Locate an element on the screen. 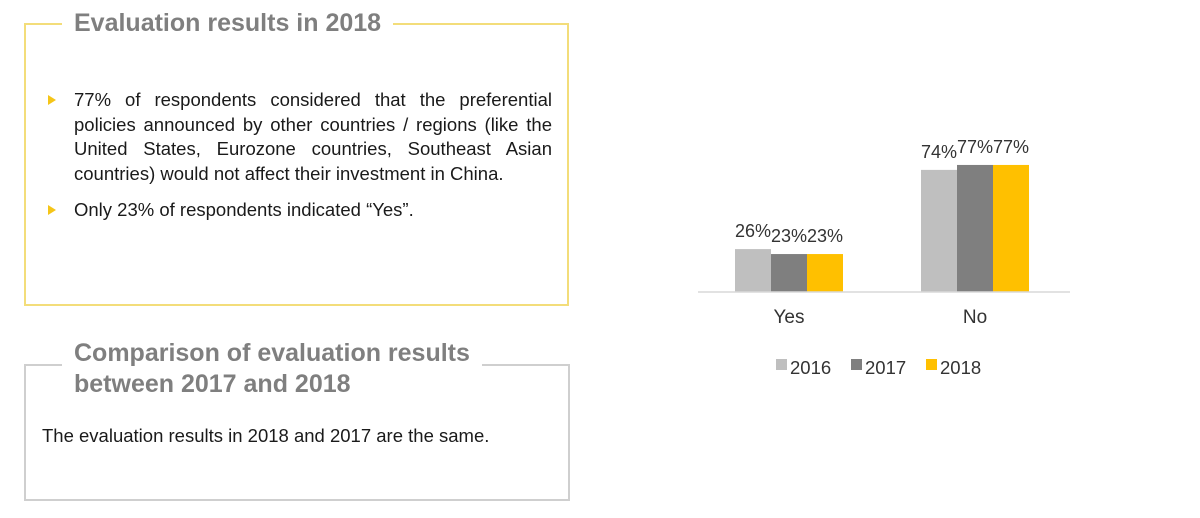 The width and height of the screenshot is (1200, 518). category-label: No is located at coordinates (975, 317).